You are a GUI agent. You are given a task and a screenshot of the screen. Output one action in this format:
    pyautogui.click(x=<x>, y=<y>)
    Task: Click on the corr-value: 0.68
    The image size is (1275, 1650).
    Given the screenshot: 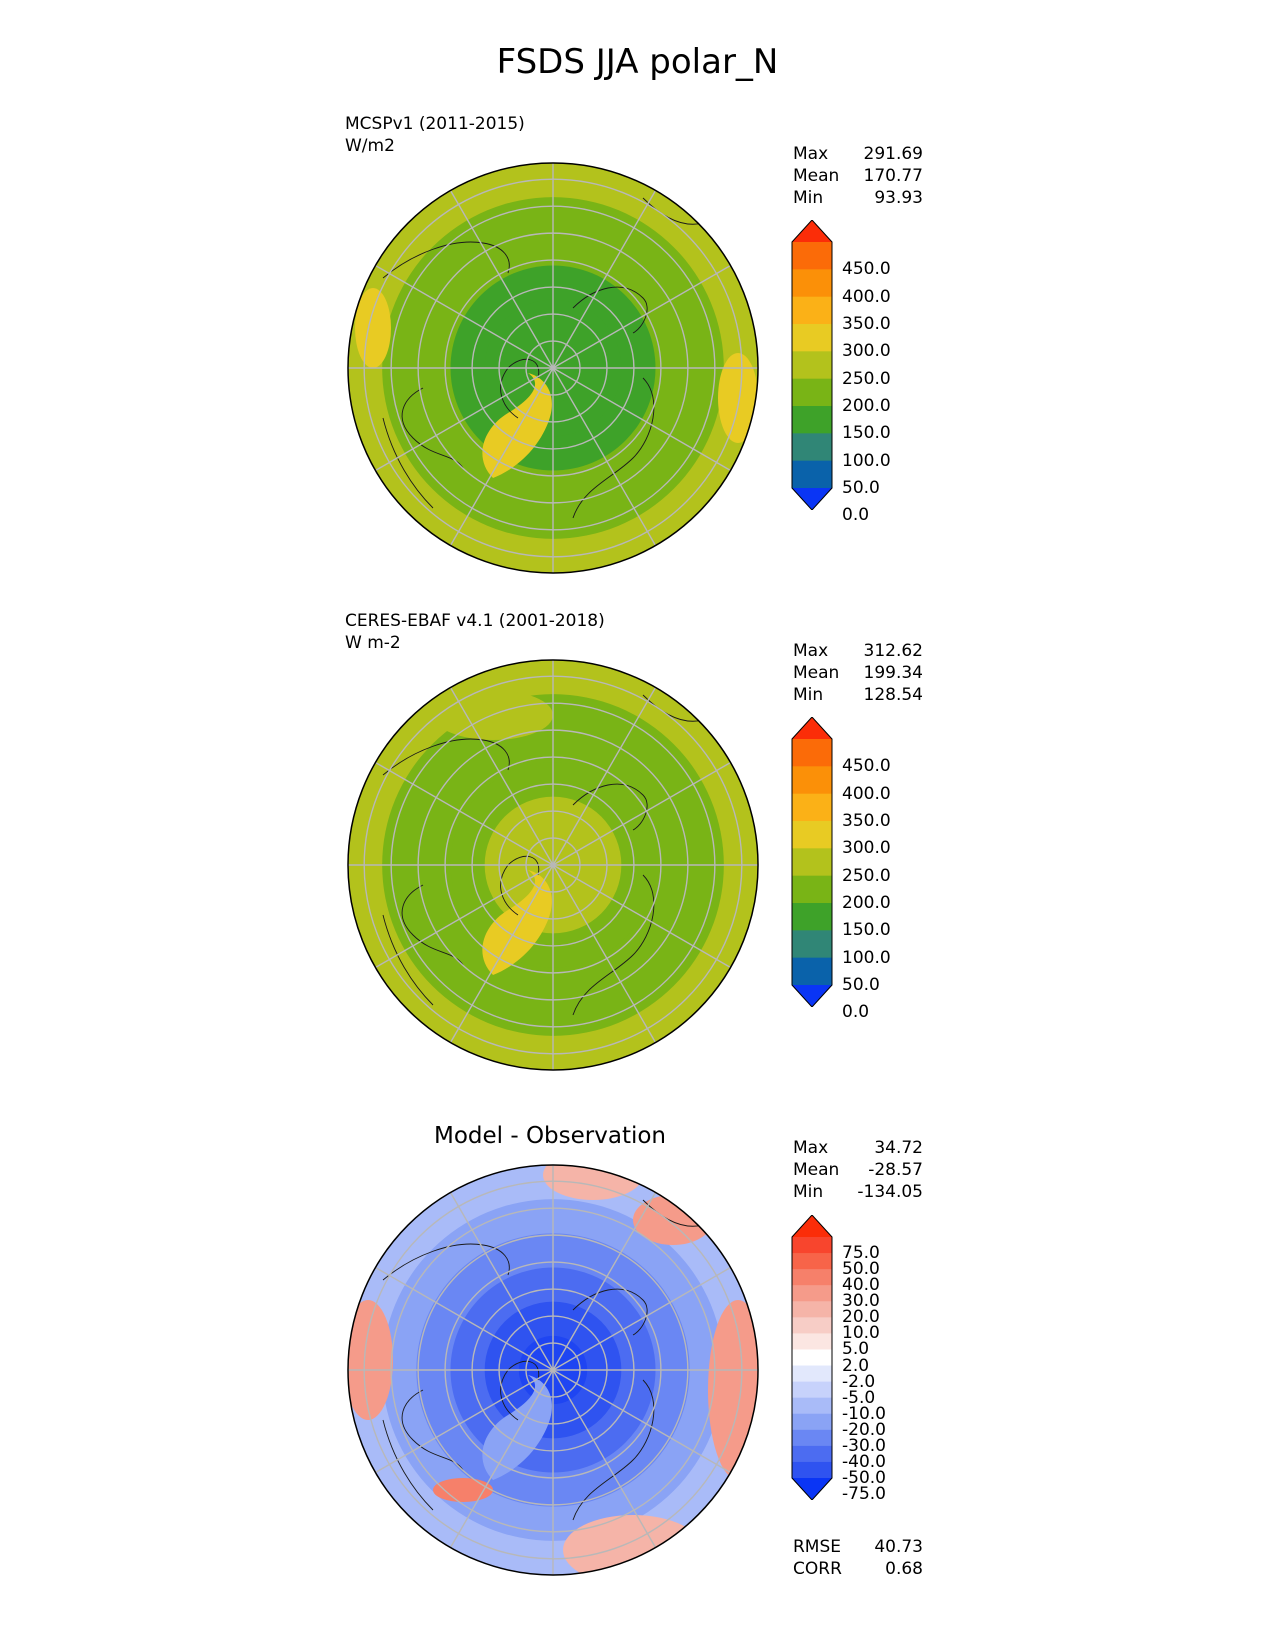 What is the action you would take?
    pyautogui.click(x=904, y=1569)
    